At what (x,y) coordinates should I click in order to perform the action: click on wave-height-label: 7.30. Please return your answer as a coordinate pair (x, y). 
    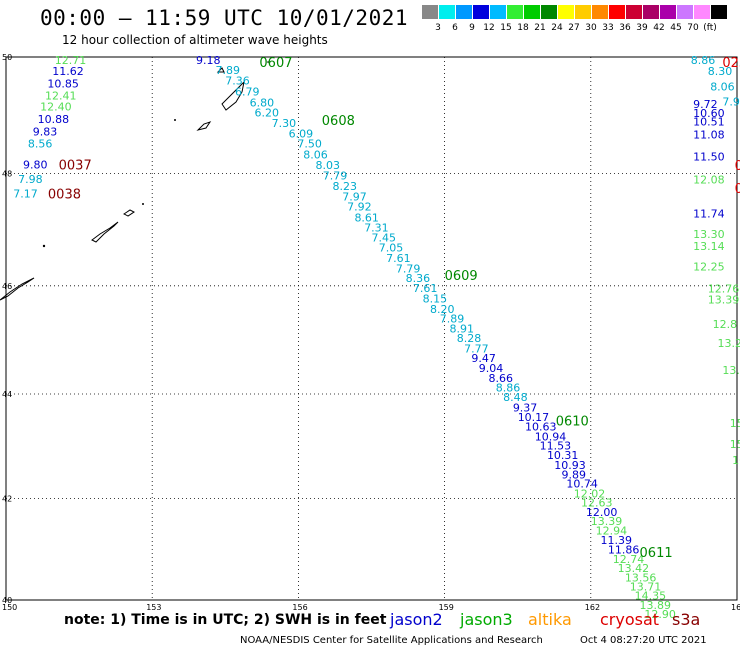
    Looking at the image, I should click on (284, 123).